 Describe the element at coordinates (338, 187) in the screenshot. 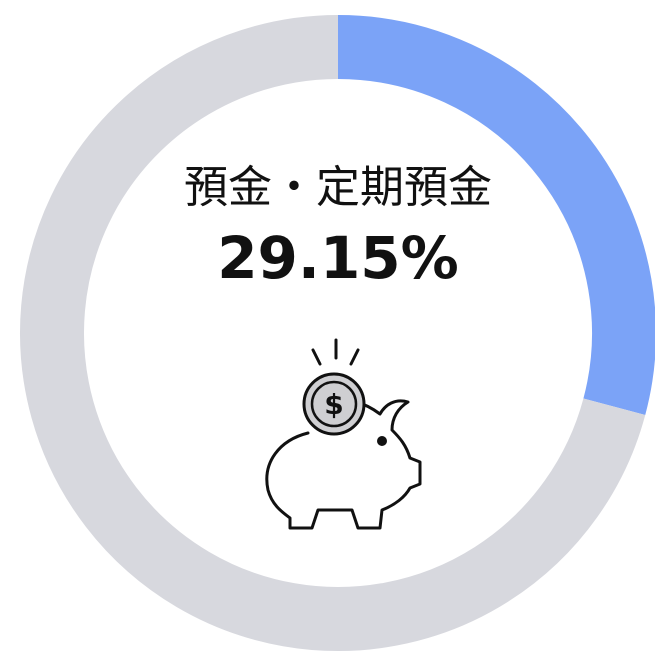

I see `category-label: 預金・定期預金` at that location.